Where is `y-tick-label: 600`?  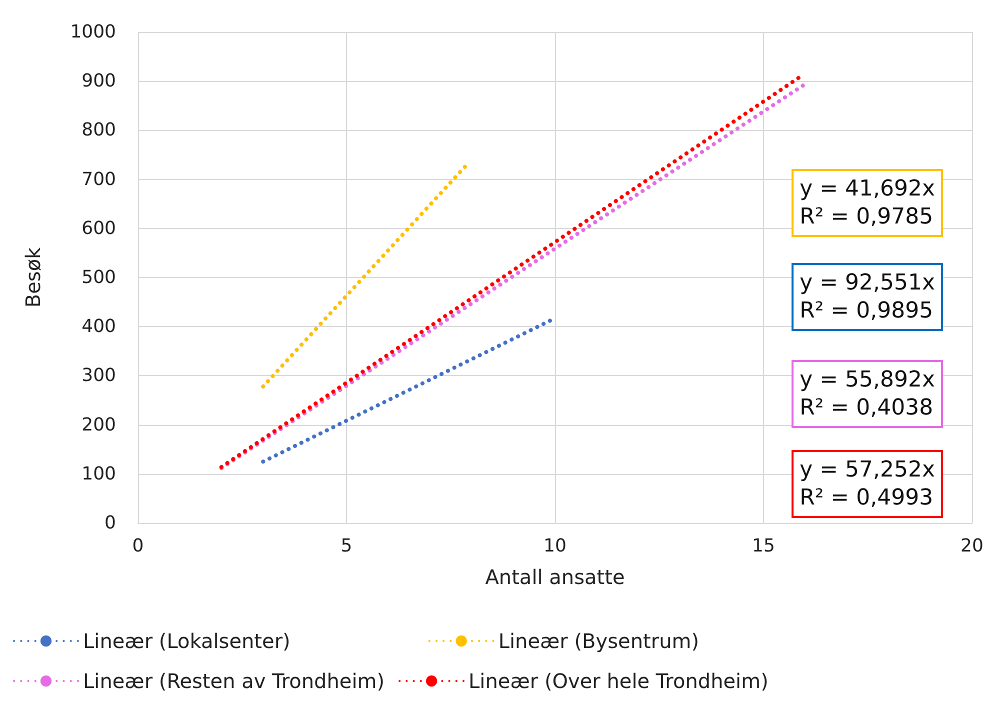
y-tick-label: 600 is located at coordinates (99, 228).